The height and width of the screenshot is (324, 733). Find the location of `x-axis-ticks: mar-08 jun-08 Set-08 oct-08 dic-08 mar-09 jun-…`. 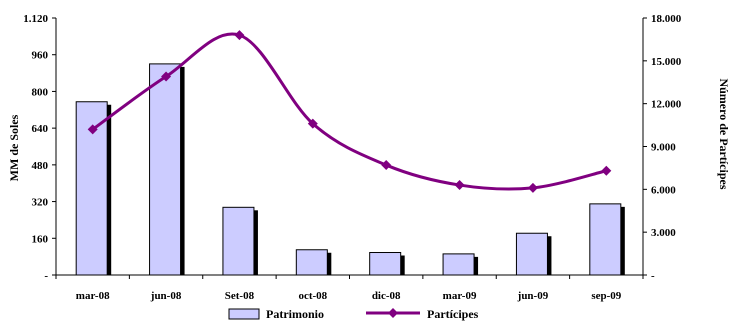

x-axis-ticks: mar-08 jun-08 Set-08 oct-08 dic-08 mar-09 jun-… is located at coordinates (349, 288).